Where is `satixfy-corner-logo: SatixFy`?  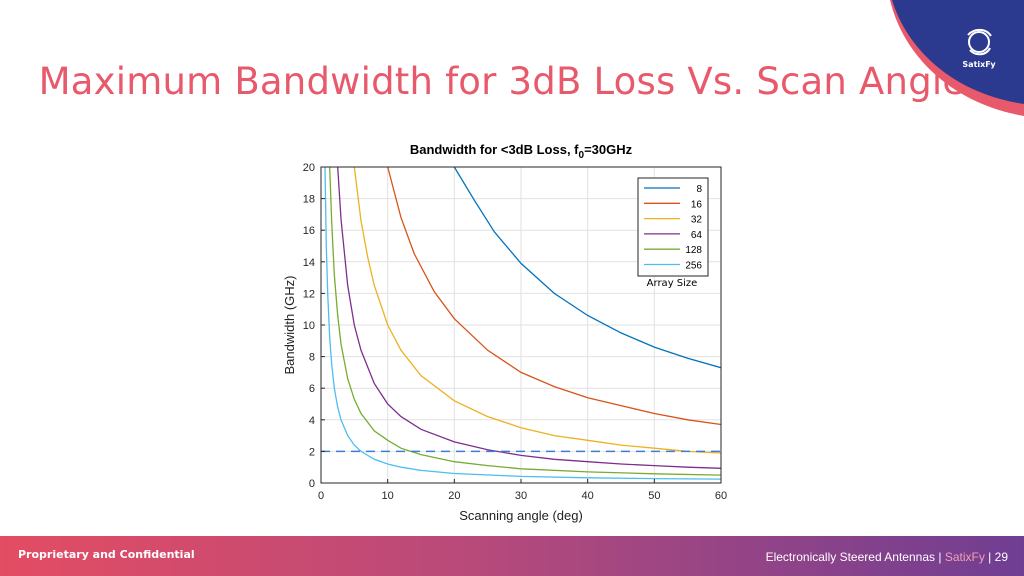
satixfy-corner-logo: SatixFy is located at coordinates (957, 58).